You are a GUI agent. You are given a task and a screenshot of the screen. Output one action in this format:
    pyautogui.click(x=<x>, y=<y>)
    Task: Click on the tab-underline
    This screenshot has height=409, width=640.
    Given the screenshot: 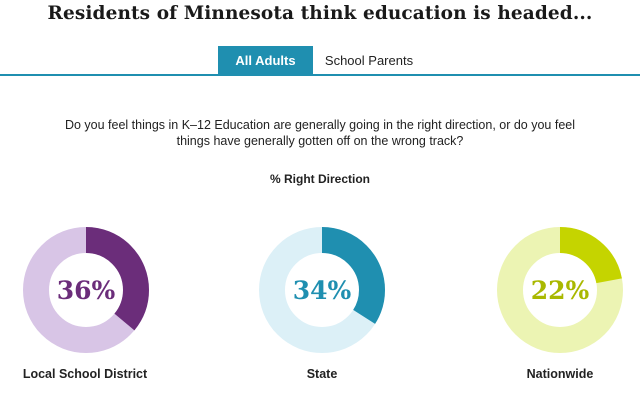 What is the action you would take?
    pyautogui.click(x=320, y=75)
    